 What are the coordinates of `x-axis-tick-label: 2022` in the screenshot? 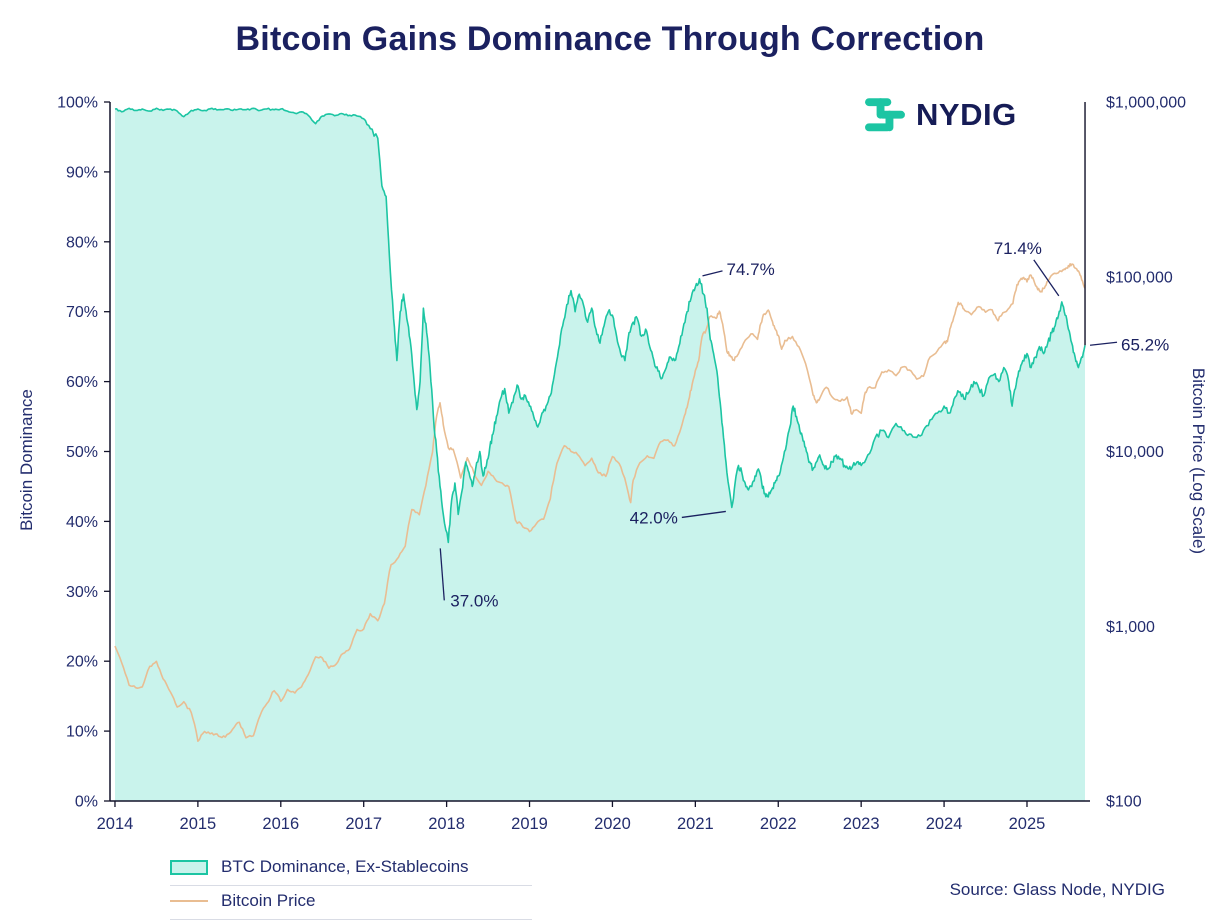 It's located at (778, 824).